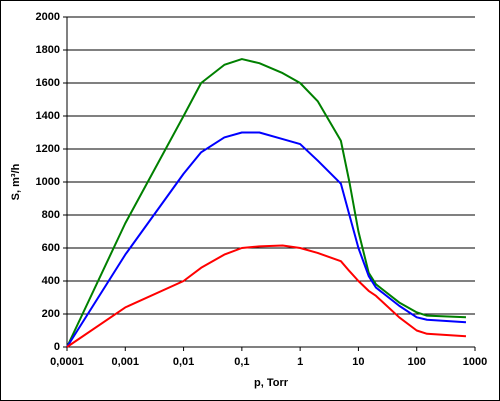 The width and height of the screenshot is (500, 401). Describe the element at coordinates (51, 215) in the screenshot. I see `y-tick-label: 800` at that location.